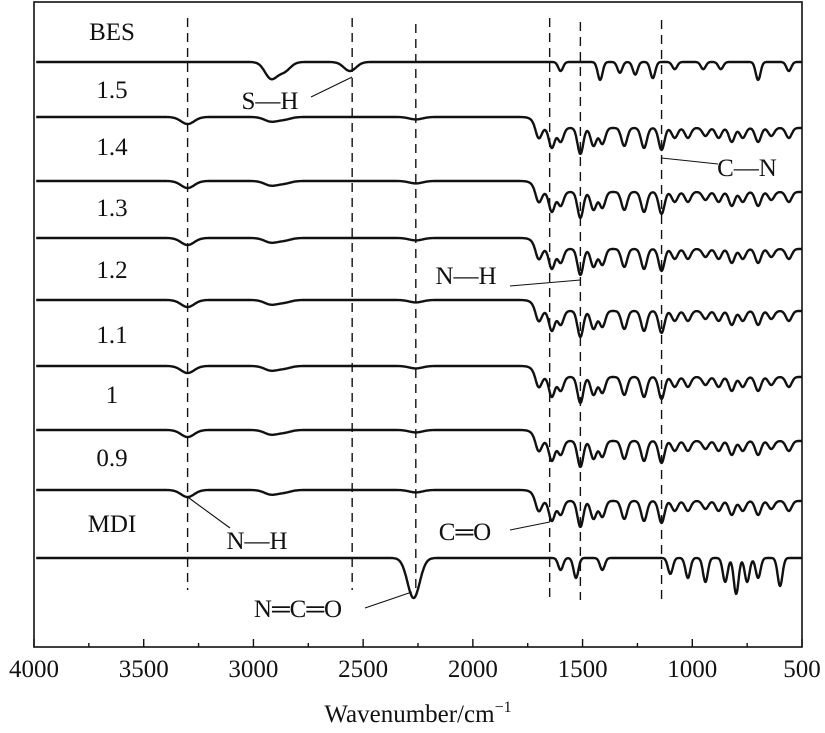 This screenshot has height=733, width=825. What do you see at coordinates (256, 541) in the screenshot?
I see `annotation-n-h-3300: N—H` at bounding box center [256, 541].